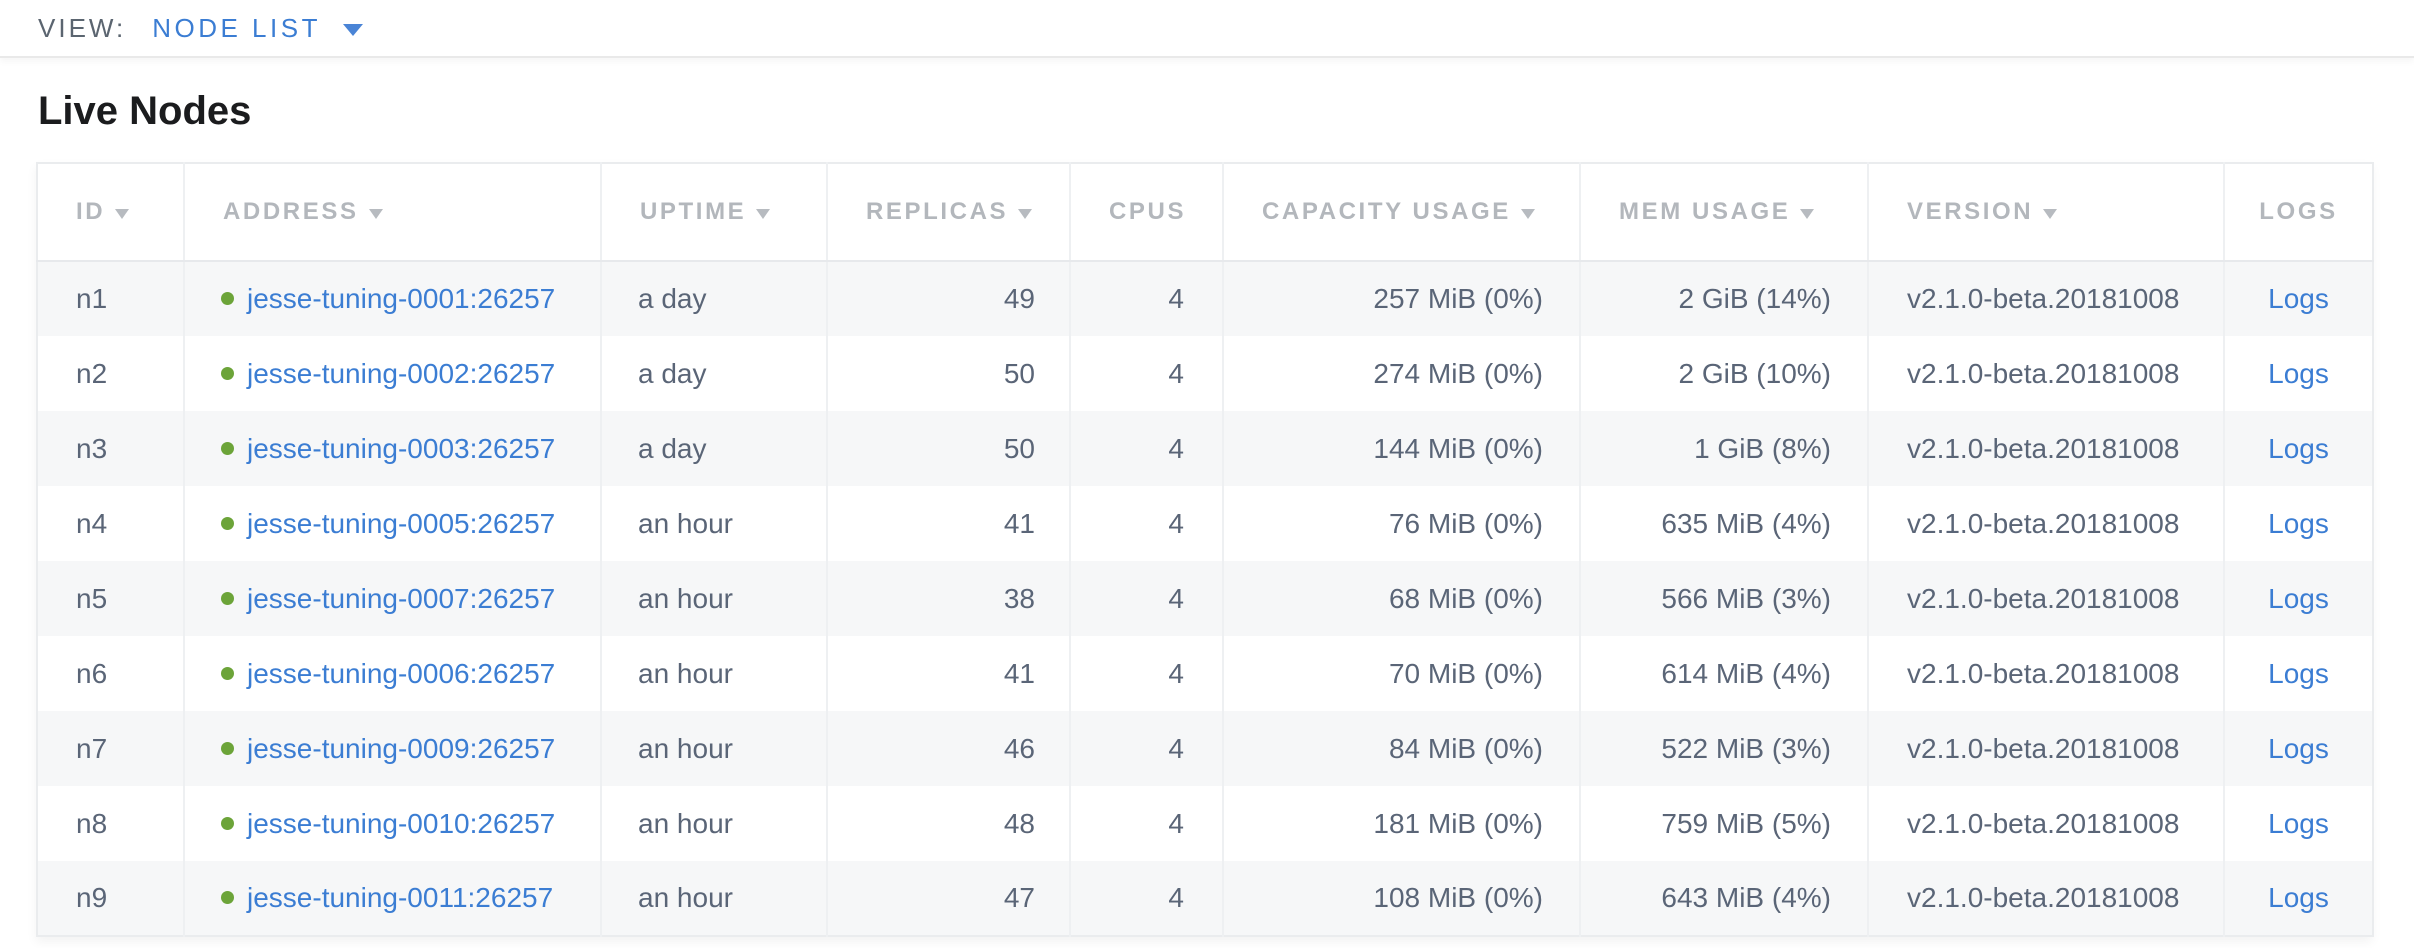 This screenshot has width=2414, height=948. Describe the element at coordinates (401, 373) in the screenshot. I see `node-address-link: jesse-tuning-0002:26257` at that location.